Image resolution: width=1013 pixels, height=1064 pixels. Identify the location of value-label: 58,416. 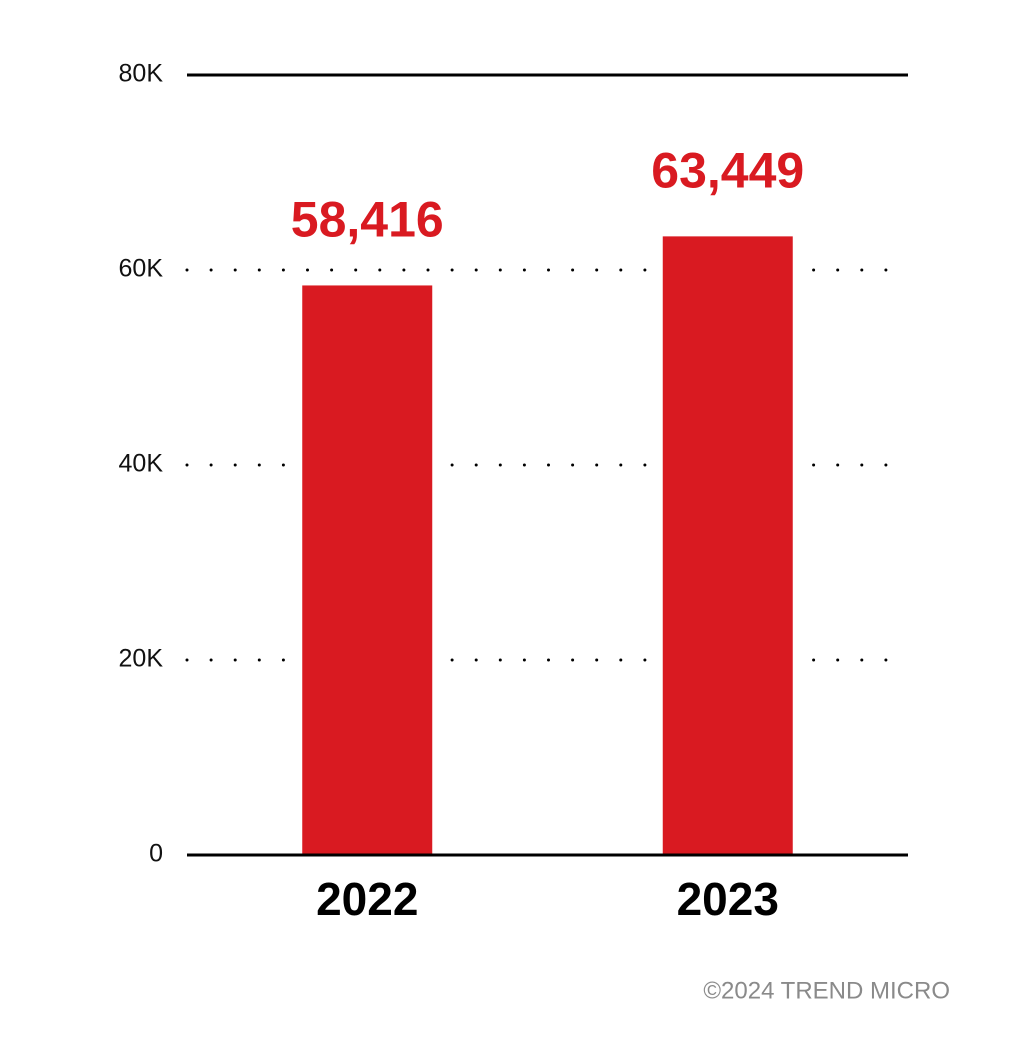
(367, 220).